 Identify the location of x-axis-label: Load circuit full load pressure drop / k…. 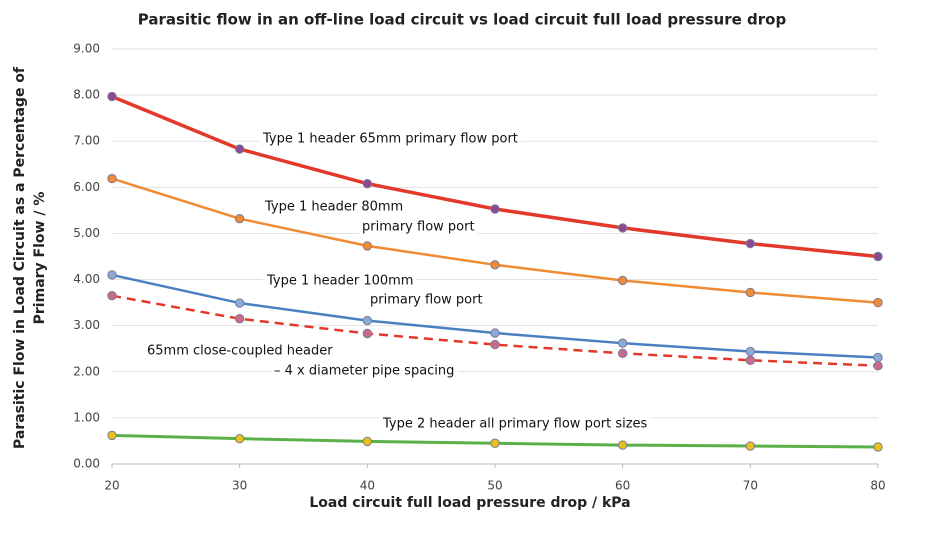
(469, 503).